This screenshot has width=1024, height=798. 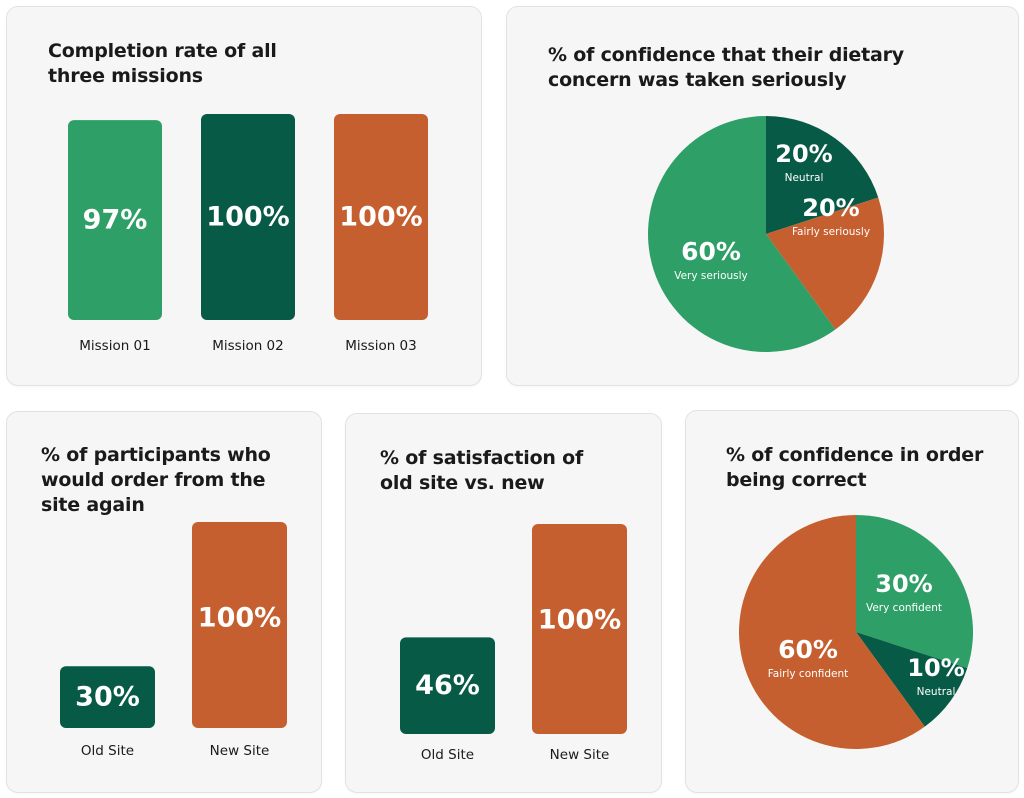 I want to click on slice-label: Very seriously, so click(x=711, y=276).